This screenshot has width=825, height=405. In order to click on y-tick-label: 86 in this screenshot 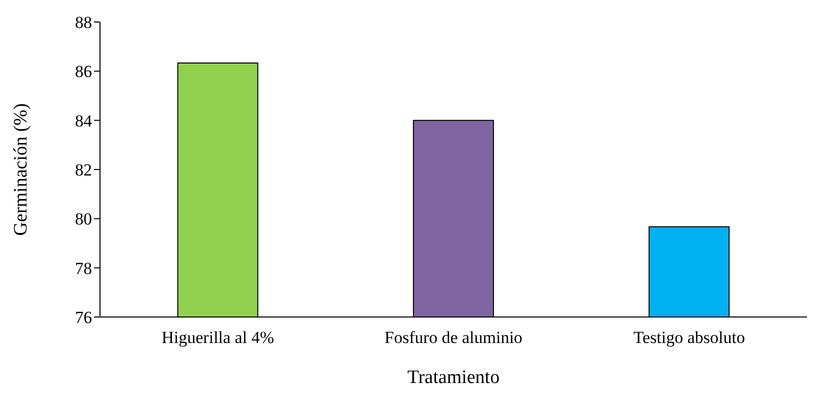, I will do `click(83, 72)`.